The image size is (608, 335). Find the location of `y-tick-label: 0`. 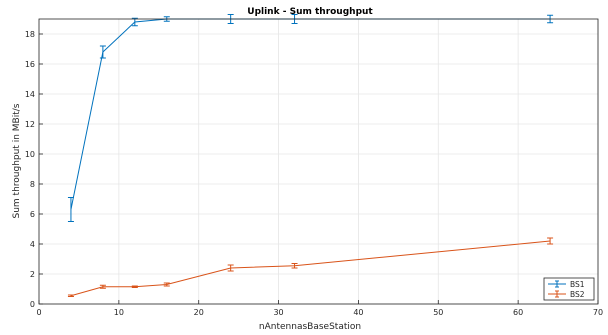

y-tick-label: 0 is located at coordinates (32, 304).